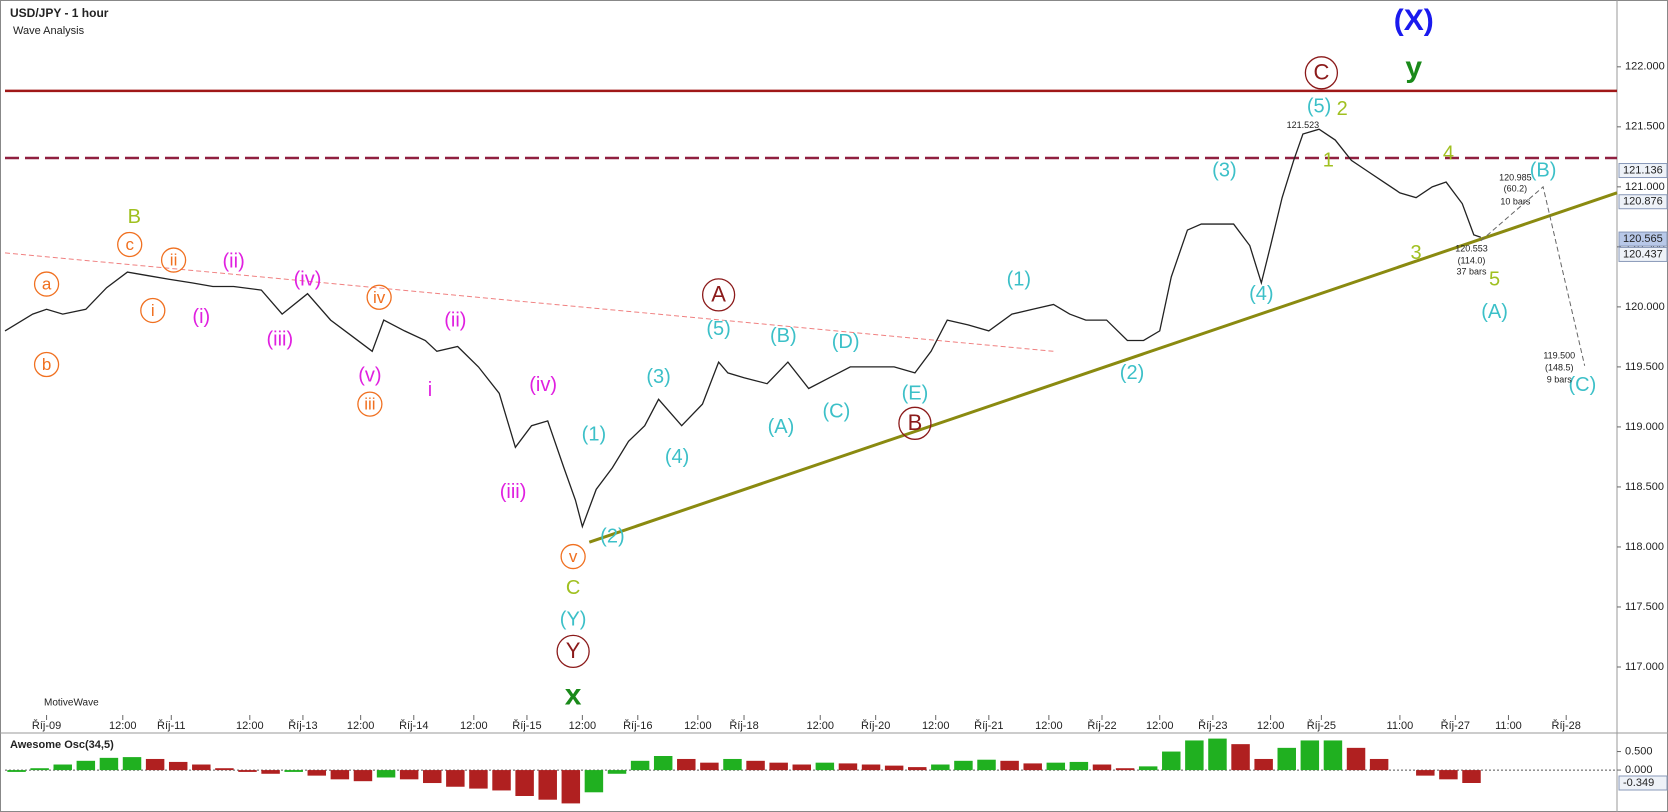 The width and height of the screenshot is (1668, 812). Describe the element at coordinates (1566, 725) in the screenshot. I see `x-tick-label: Říj-28` at that location.